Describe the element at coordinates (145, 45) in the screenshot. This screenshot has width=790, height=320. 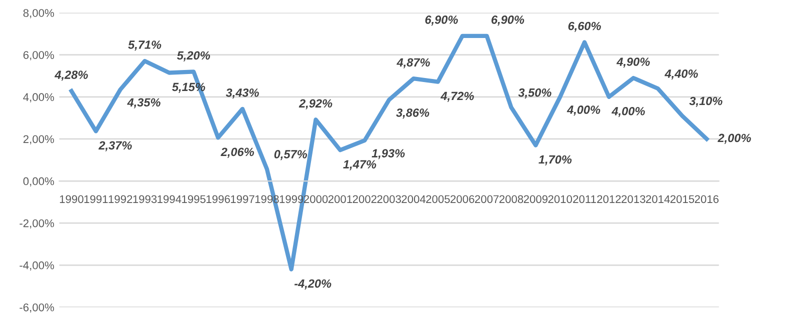
I see `data-label: 5,71%` at that location.